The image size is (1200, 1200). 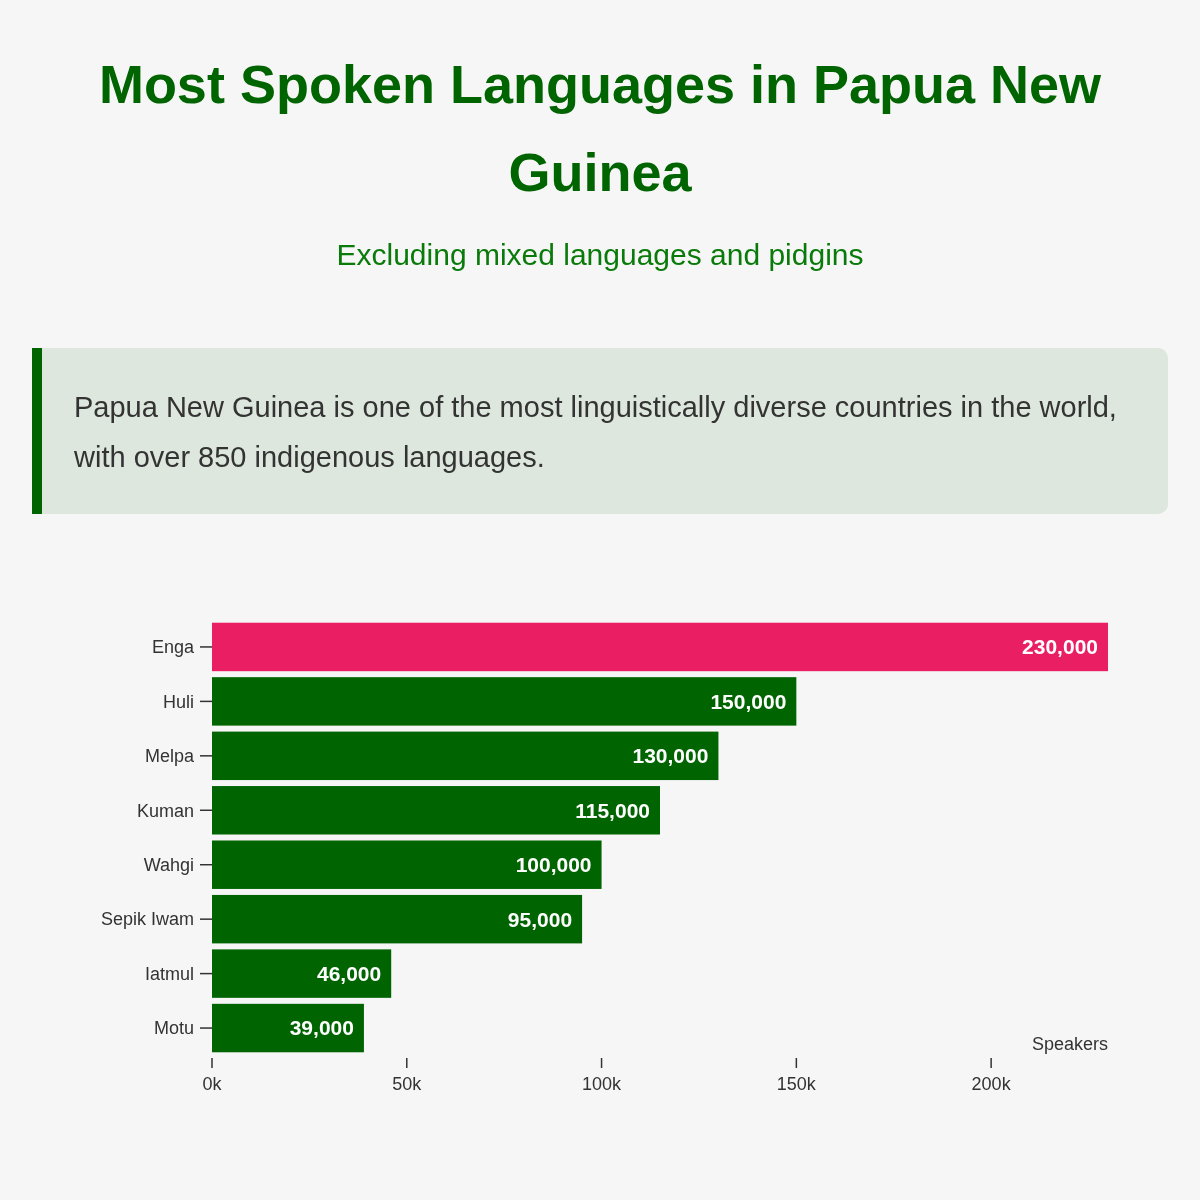 I want to click on x-tick-label: 100k, so click(x=602, y=1084).